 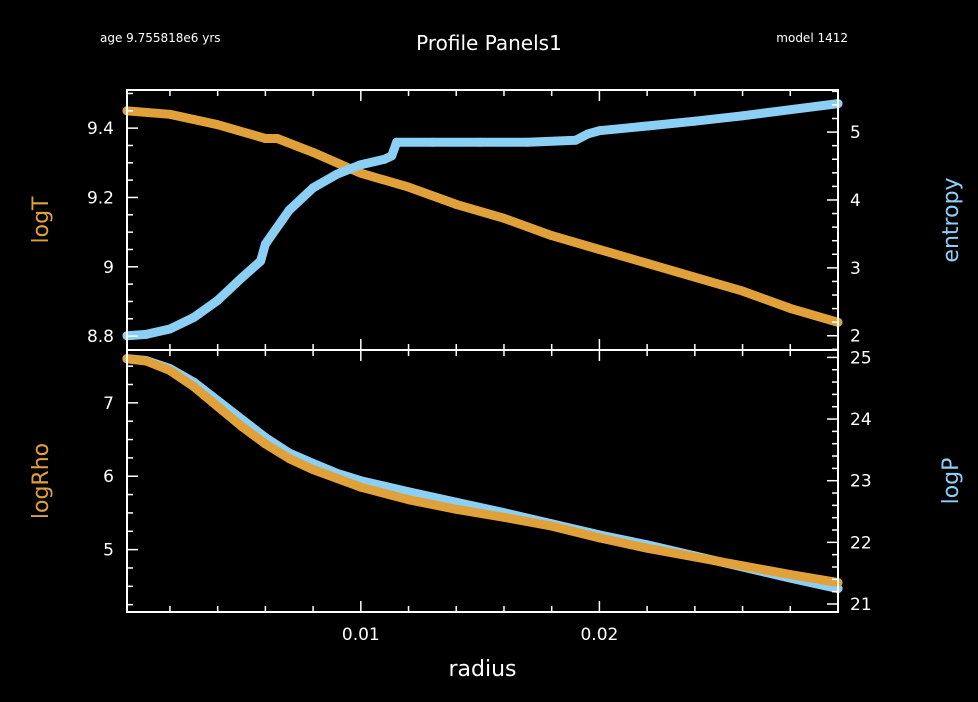 I want to click on bottom-x-axis-title: radius, so click(x=482, y=669).